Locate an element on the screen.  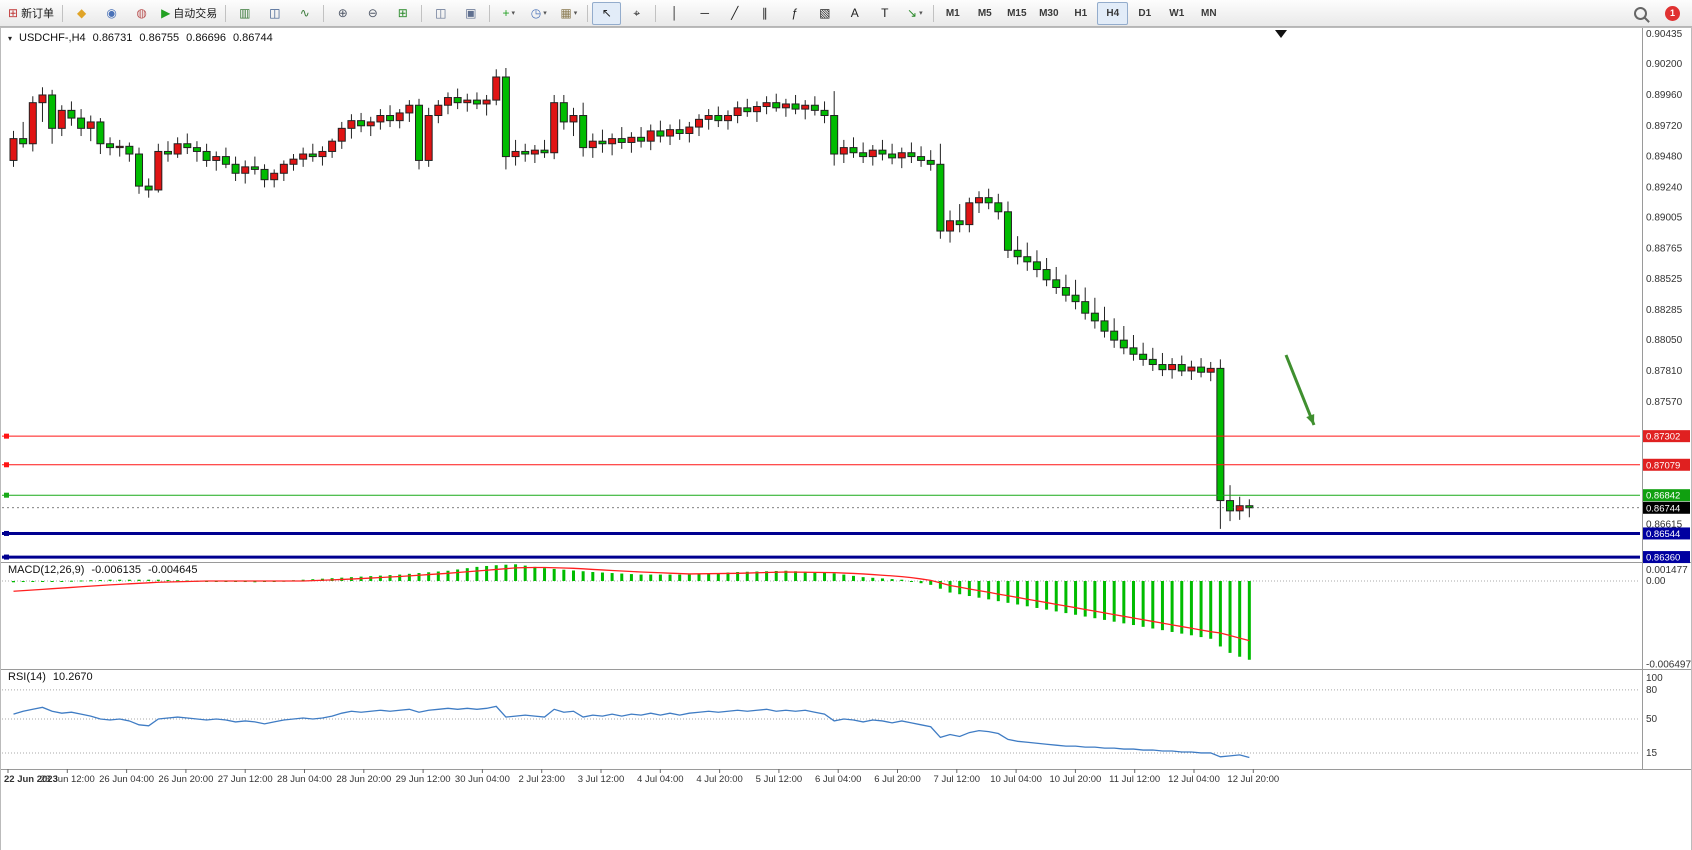
tf-w1: W1 is located at coordinates (1177, 13).